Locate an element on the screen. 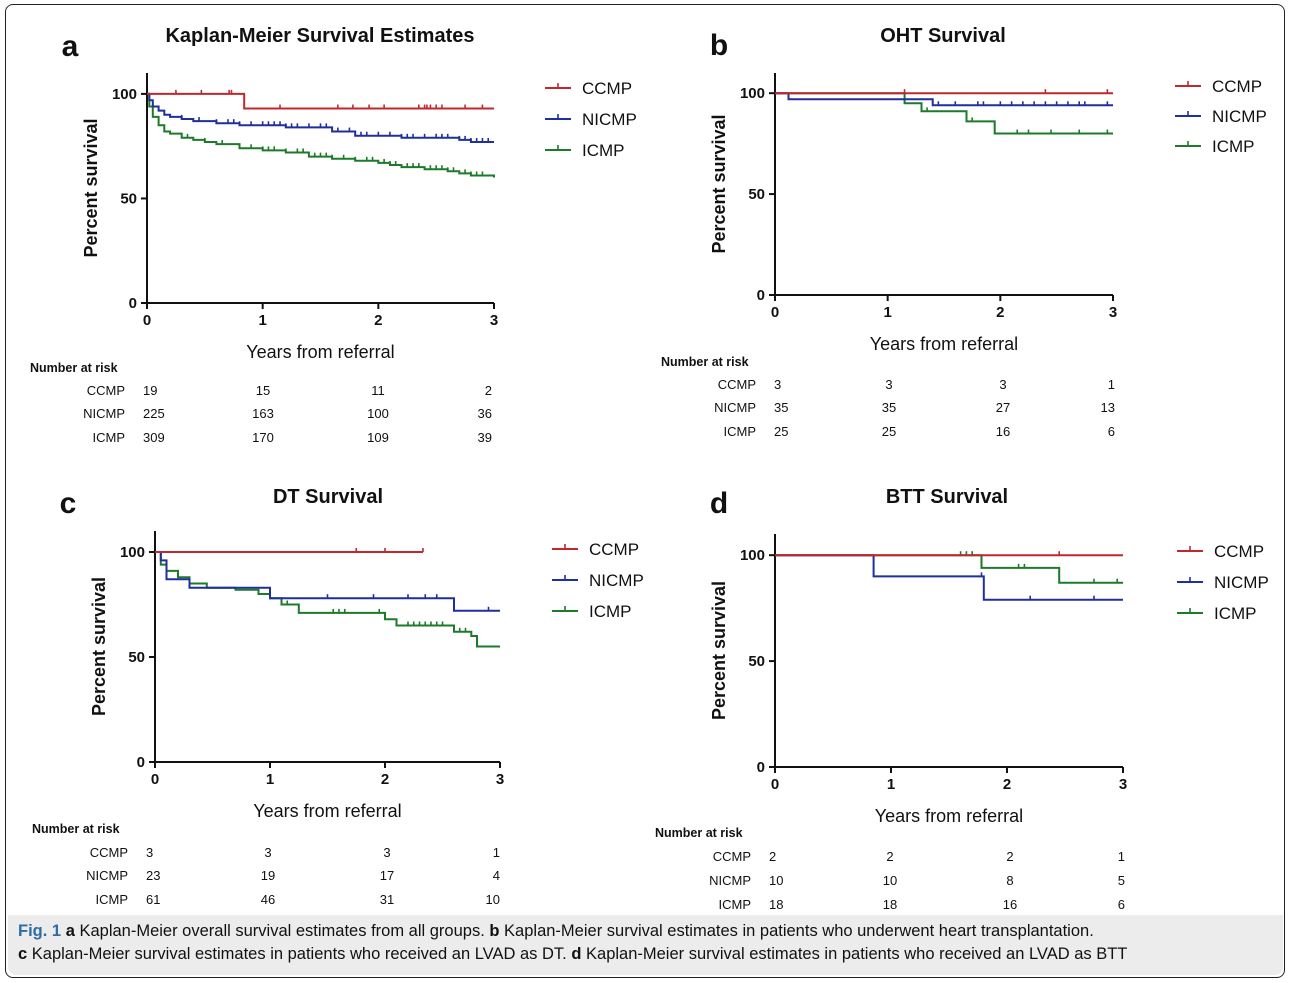  risk-value: 36 is located at coordinates (485, 413).